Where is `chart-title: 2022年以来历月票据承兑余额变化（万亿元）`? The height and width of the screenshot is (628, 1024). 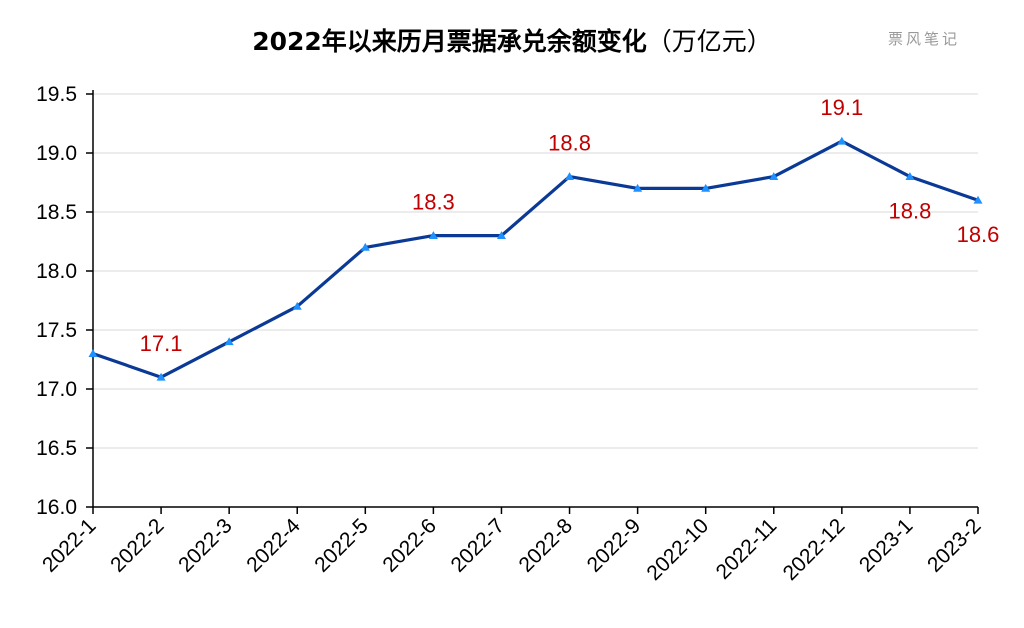
chart-title: 2022年以来历月票据承兑余额变化（万亿元） is located at coordinates (512, 40).